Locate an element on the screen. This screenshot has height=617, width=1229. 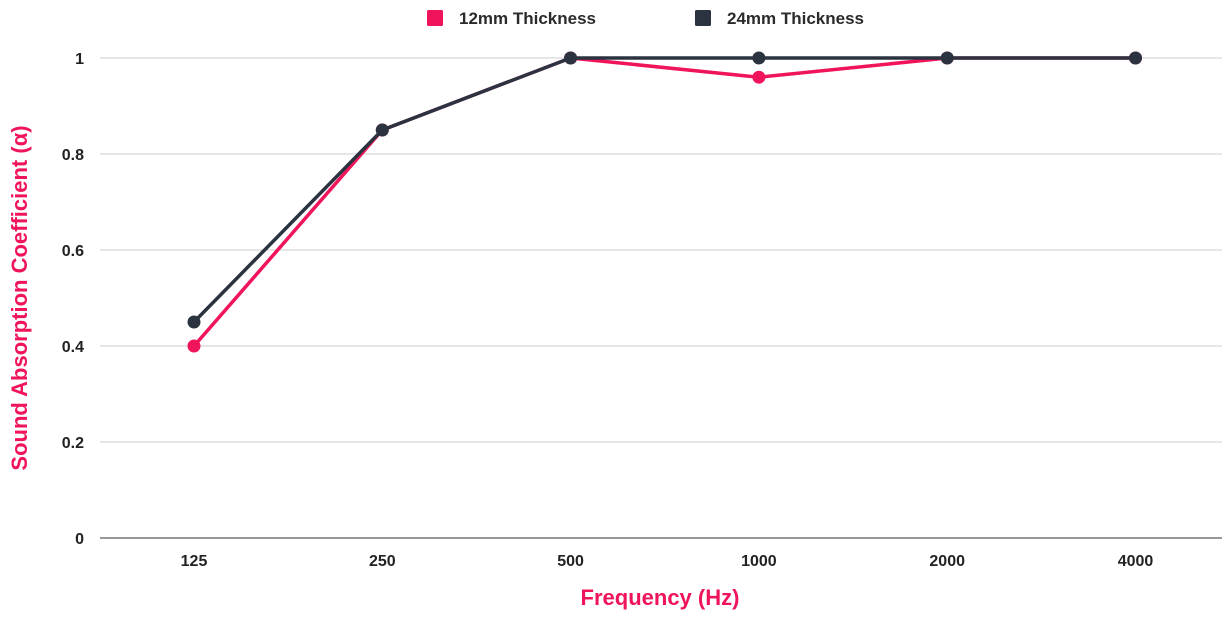
y-tick-label: 1 is located at coordinates (79, 59).